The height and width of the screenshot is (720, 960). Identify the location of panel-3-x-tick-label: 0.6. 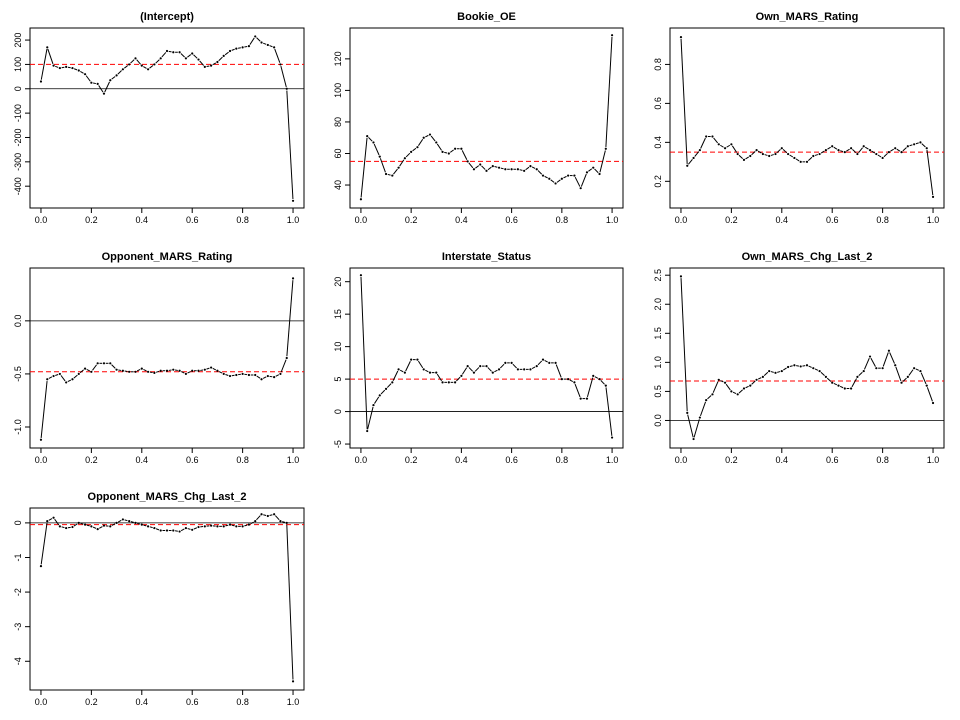
(832, 220).